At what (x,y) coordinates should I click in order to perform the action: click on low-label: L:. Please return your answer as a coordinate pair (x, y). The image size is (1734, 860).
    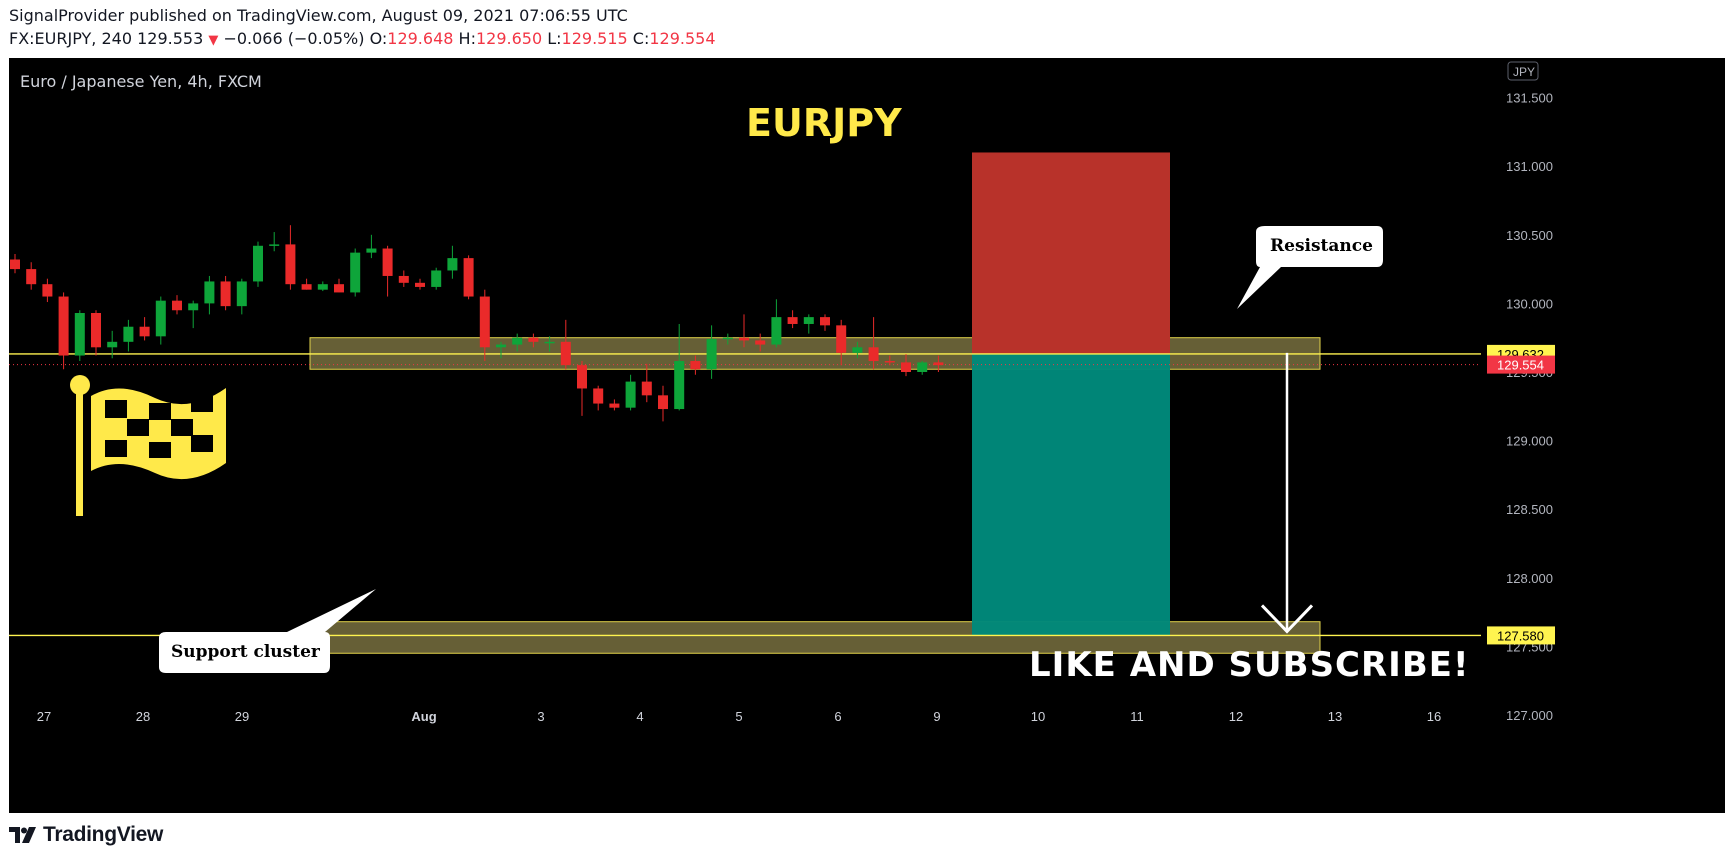
    Looking at the image, I should click on (554, 38).